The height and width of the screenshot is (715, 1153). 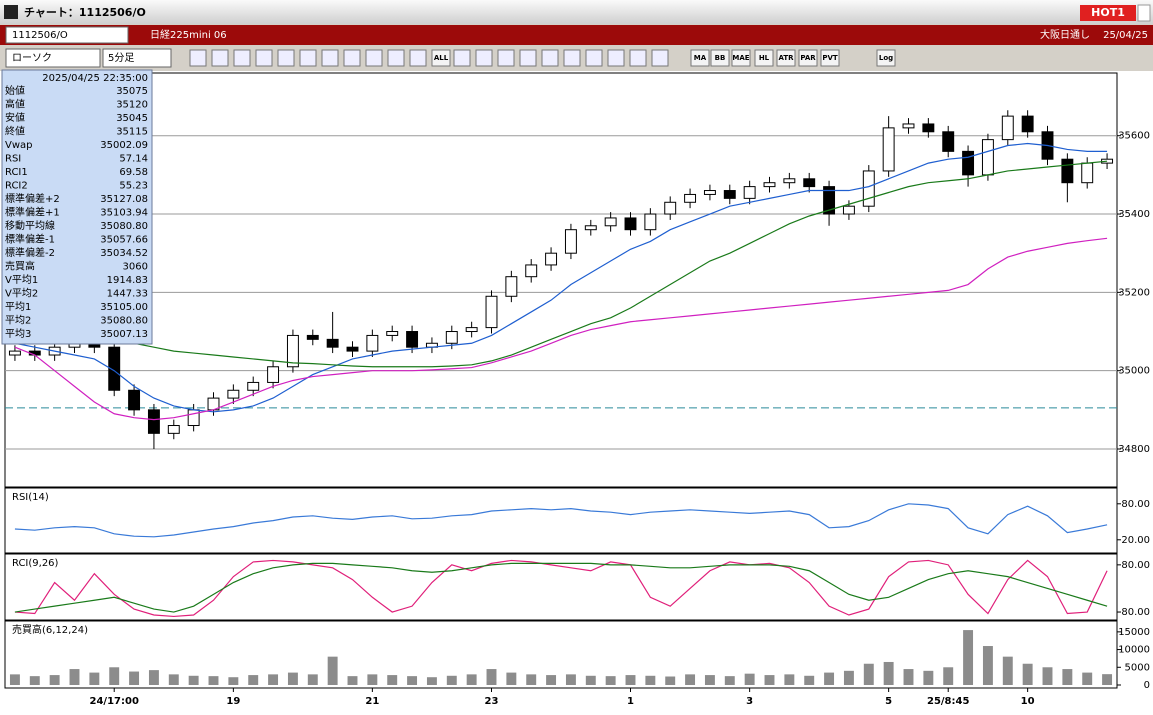 I want to click on info-value: 57.14, so click(x=133, y=159).